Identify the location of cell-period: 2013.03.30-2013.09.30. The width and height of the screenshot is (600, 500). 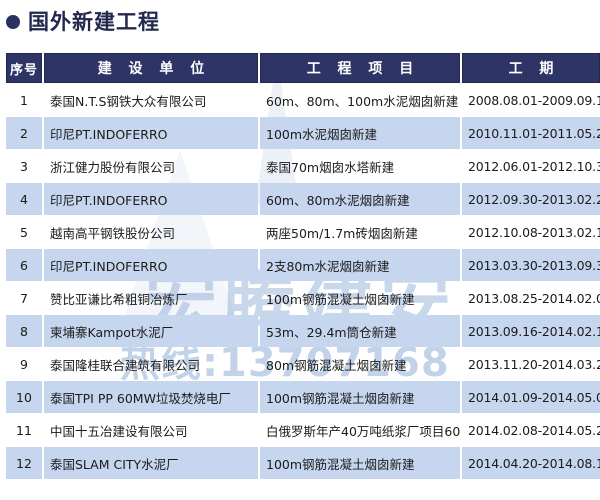
(531, 265).